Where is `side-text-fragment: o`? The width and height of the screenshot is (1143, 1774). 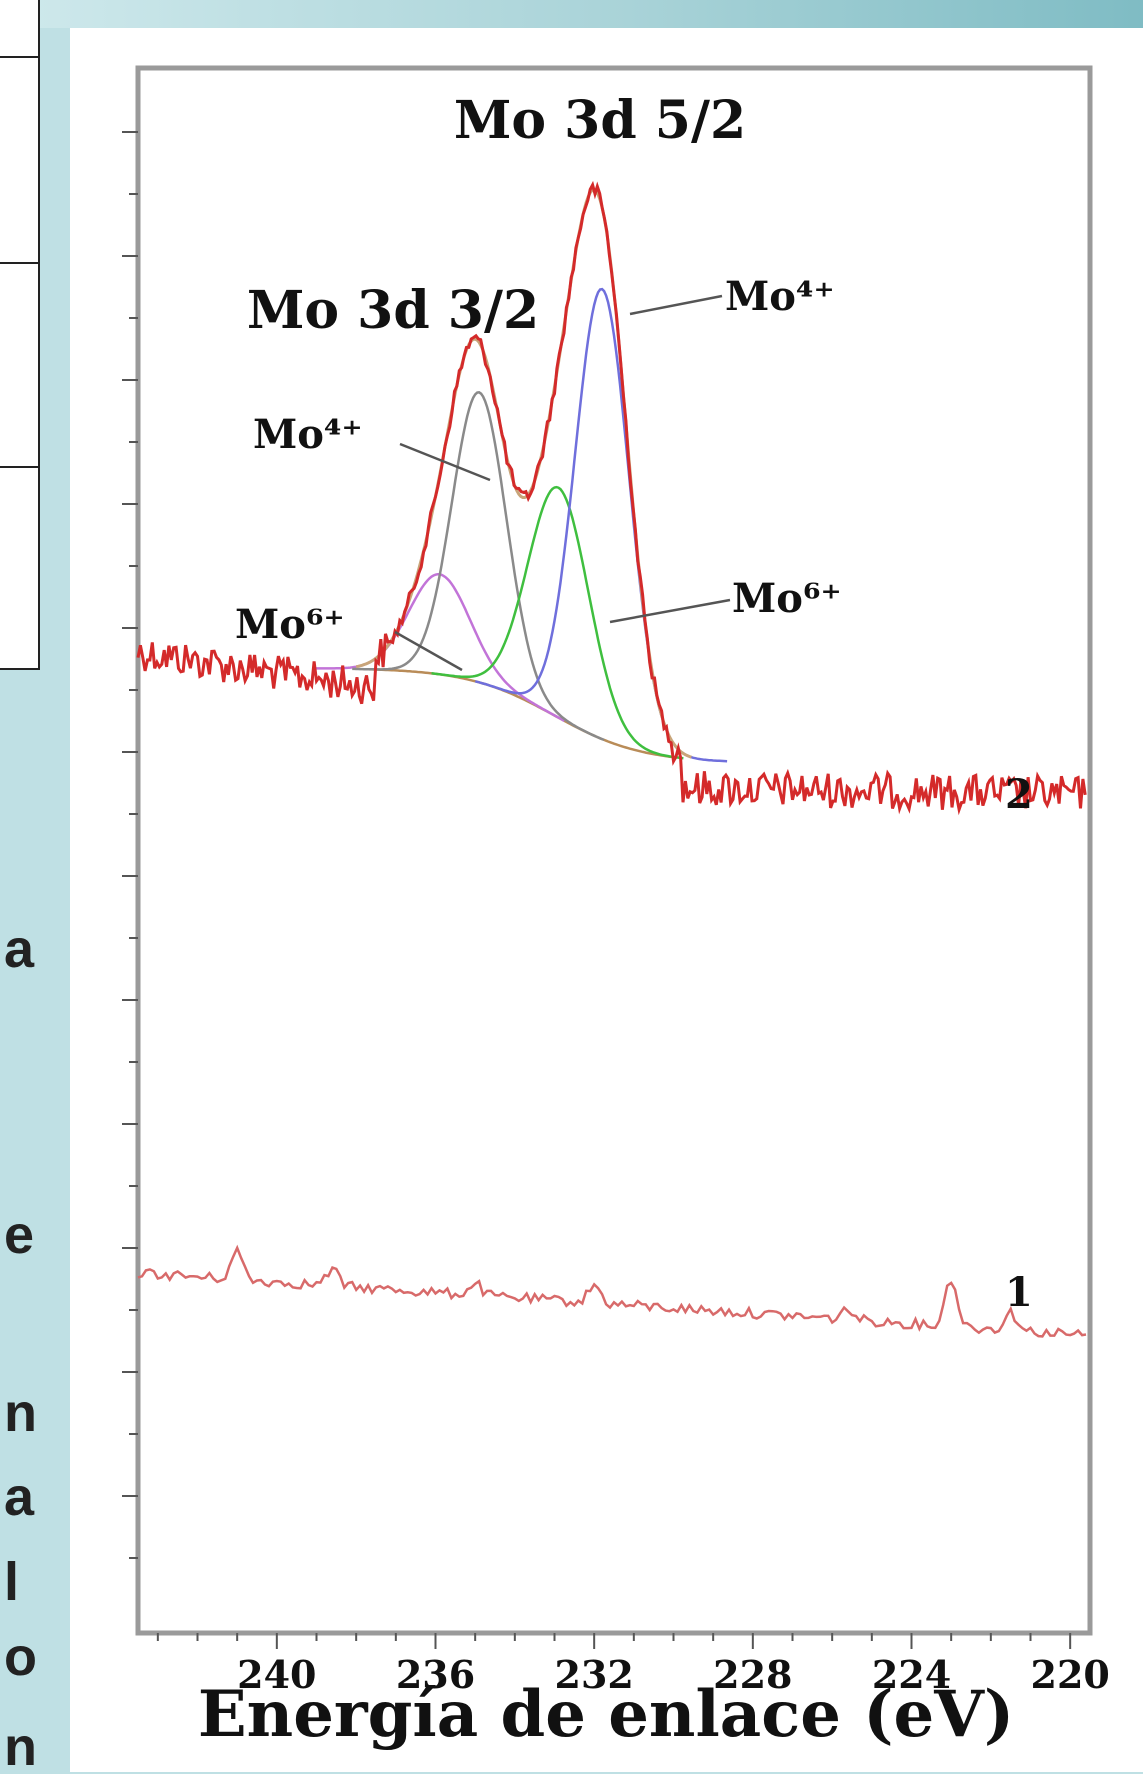
side-text-fragment: o is located at coordinates (20, 1657).